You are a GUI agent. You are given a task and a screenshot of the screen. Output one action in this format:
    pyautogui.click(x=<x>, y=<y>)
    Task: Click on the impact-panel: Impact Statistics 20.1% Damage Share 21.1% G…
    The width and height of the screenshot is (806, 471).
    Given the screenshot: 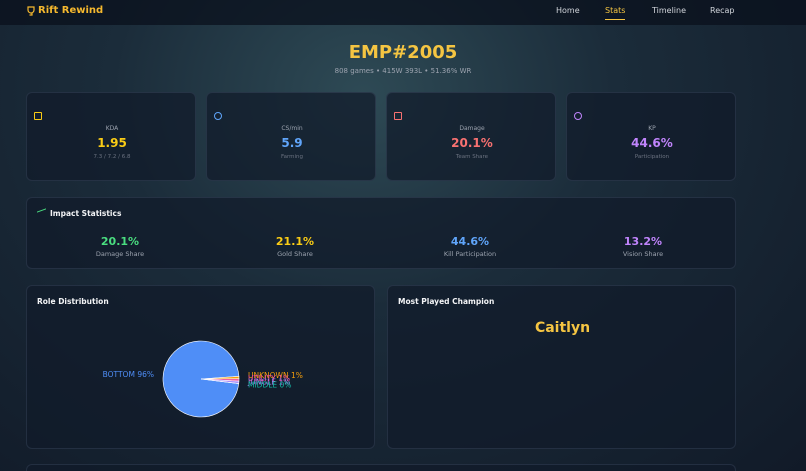 What is the action you would take?
    pyautogui.click(x=381, y=233)
    